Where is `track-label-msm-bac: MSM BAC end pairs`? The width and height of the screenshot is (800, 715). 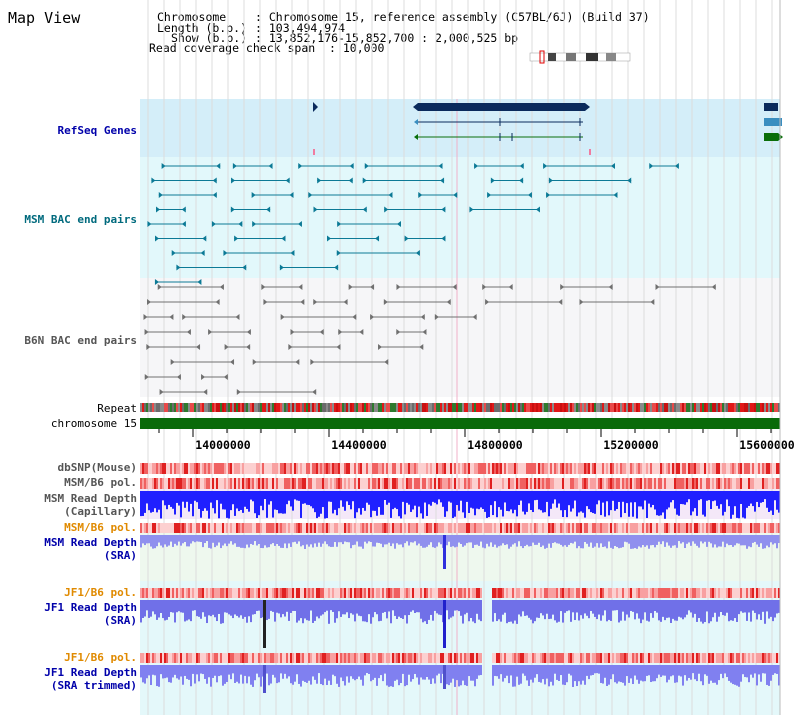 track-label-msm-bac: MSM BAC end pairs is located at coordinates (80, 219).